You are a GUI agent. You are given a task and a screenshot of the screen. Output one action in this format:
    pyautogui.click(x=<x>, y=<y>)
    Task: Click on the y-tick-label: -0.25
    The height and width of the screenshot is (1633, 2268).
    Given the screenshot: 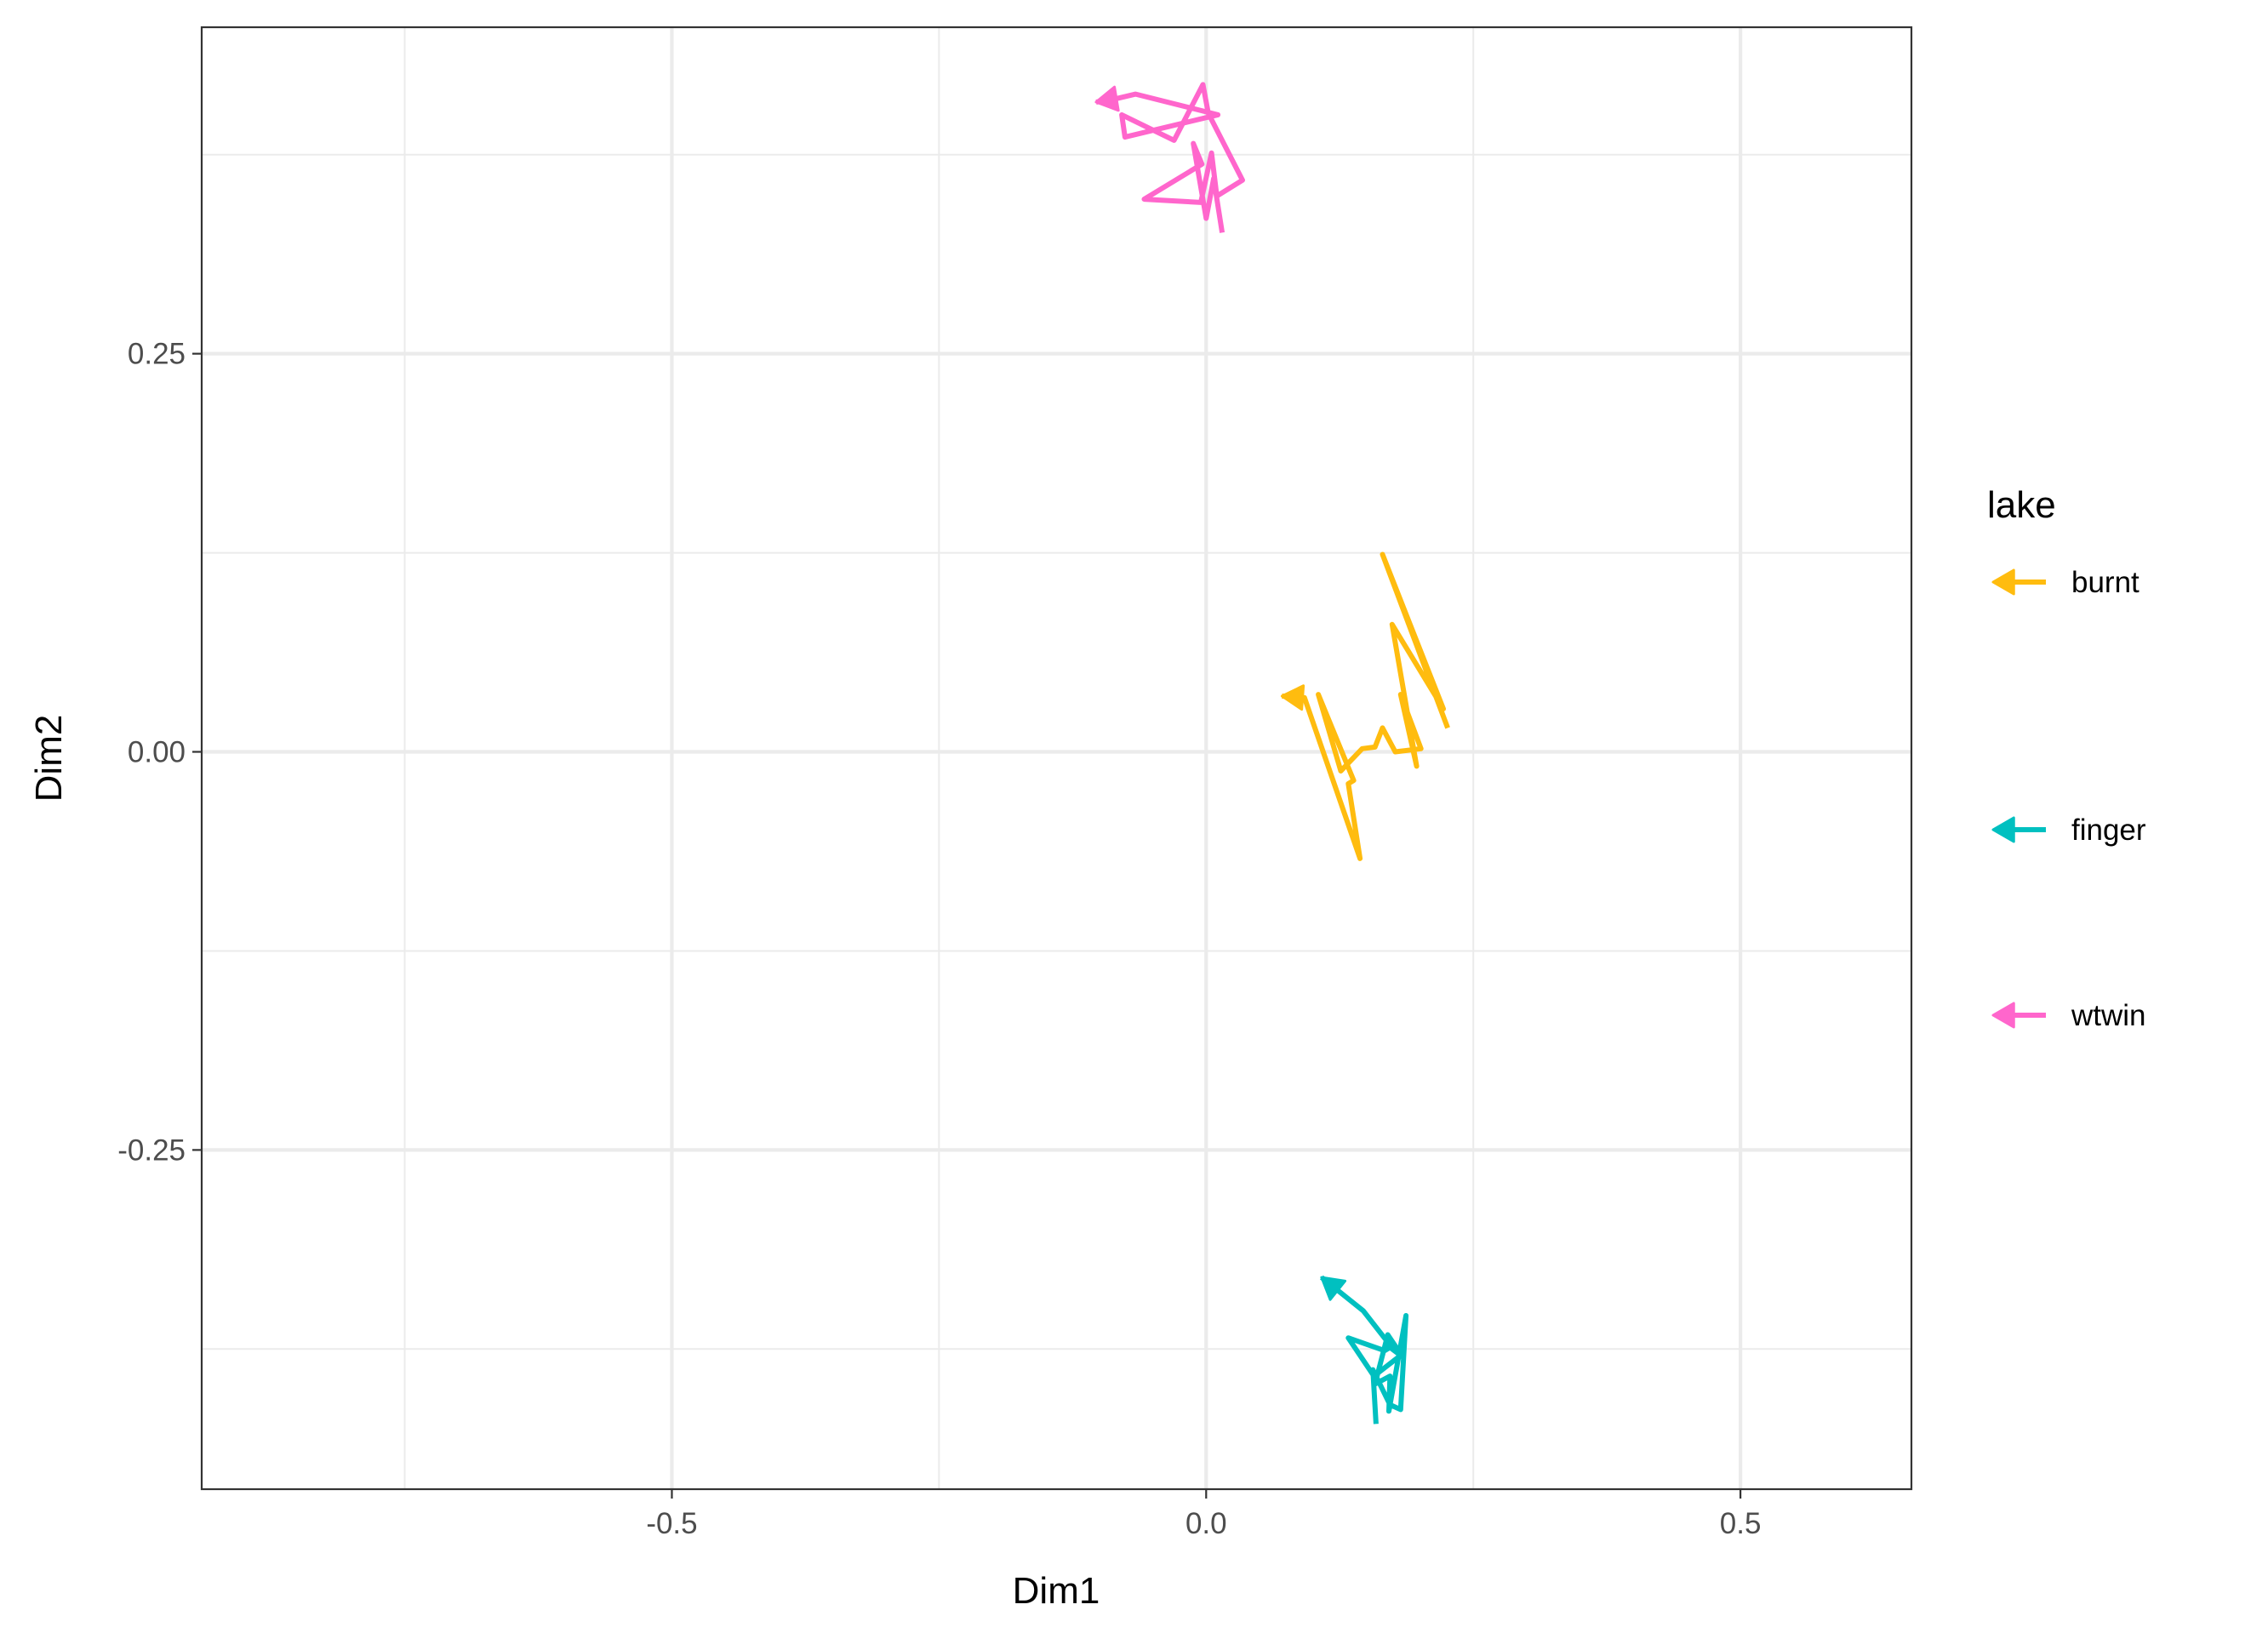 What is the action you would take?
    pyautogui.click(x=151, y=1150)
    